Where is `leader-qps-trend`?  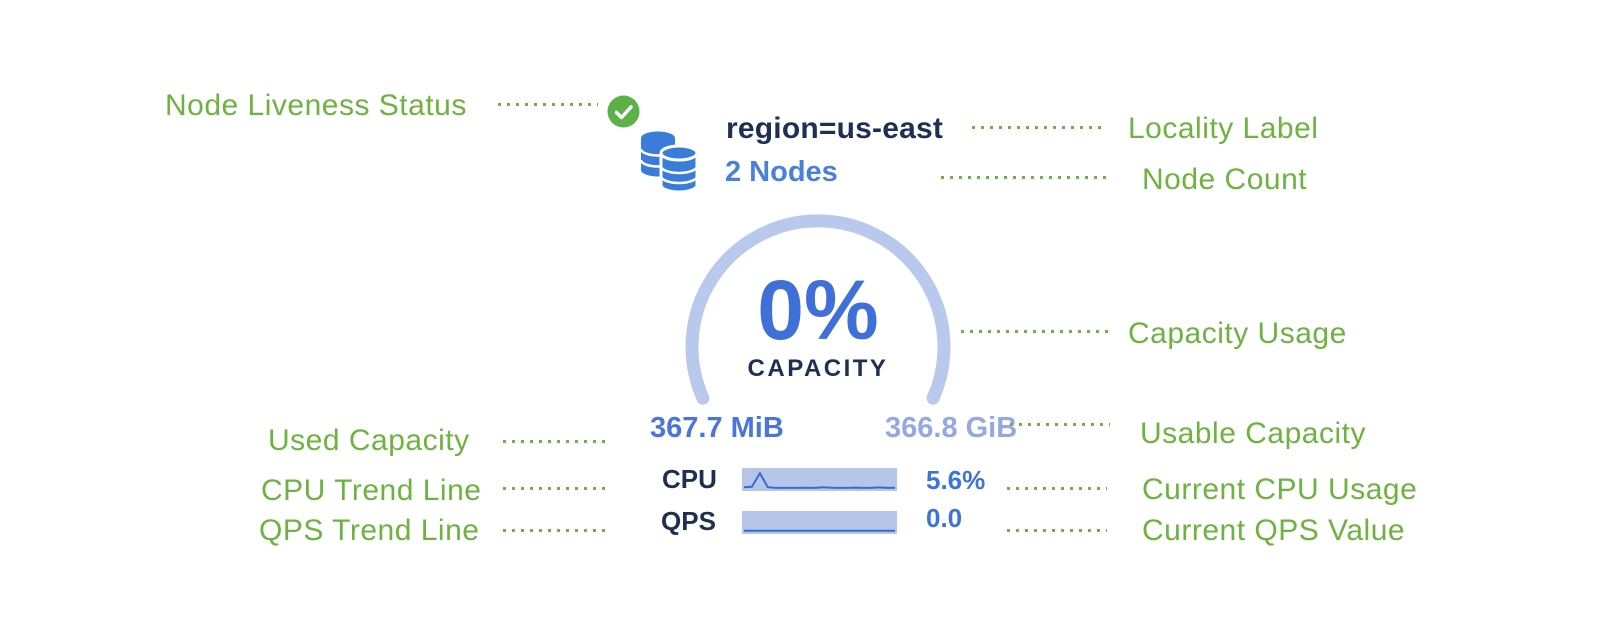 leader-qps-trend is located at coordinates (555, 530).